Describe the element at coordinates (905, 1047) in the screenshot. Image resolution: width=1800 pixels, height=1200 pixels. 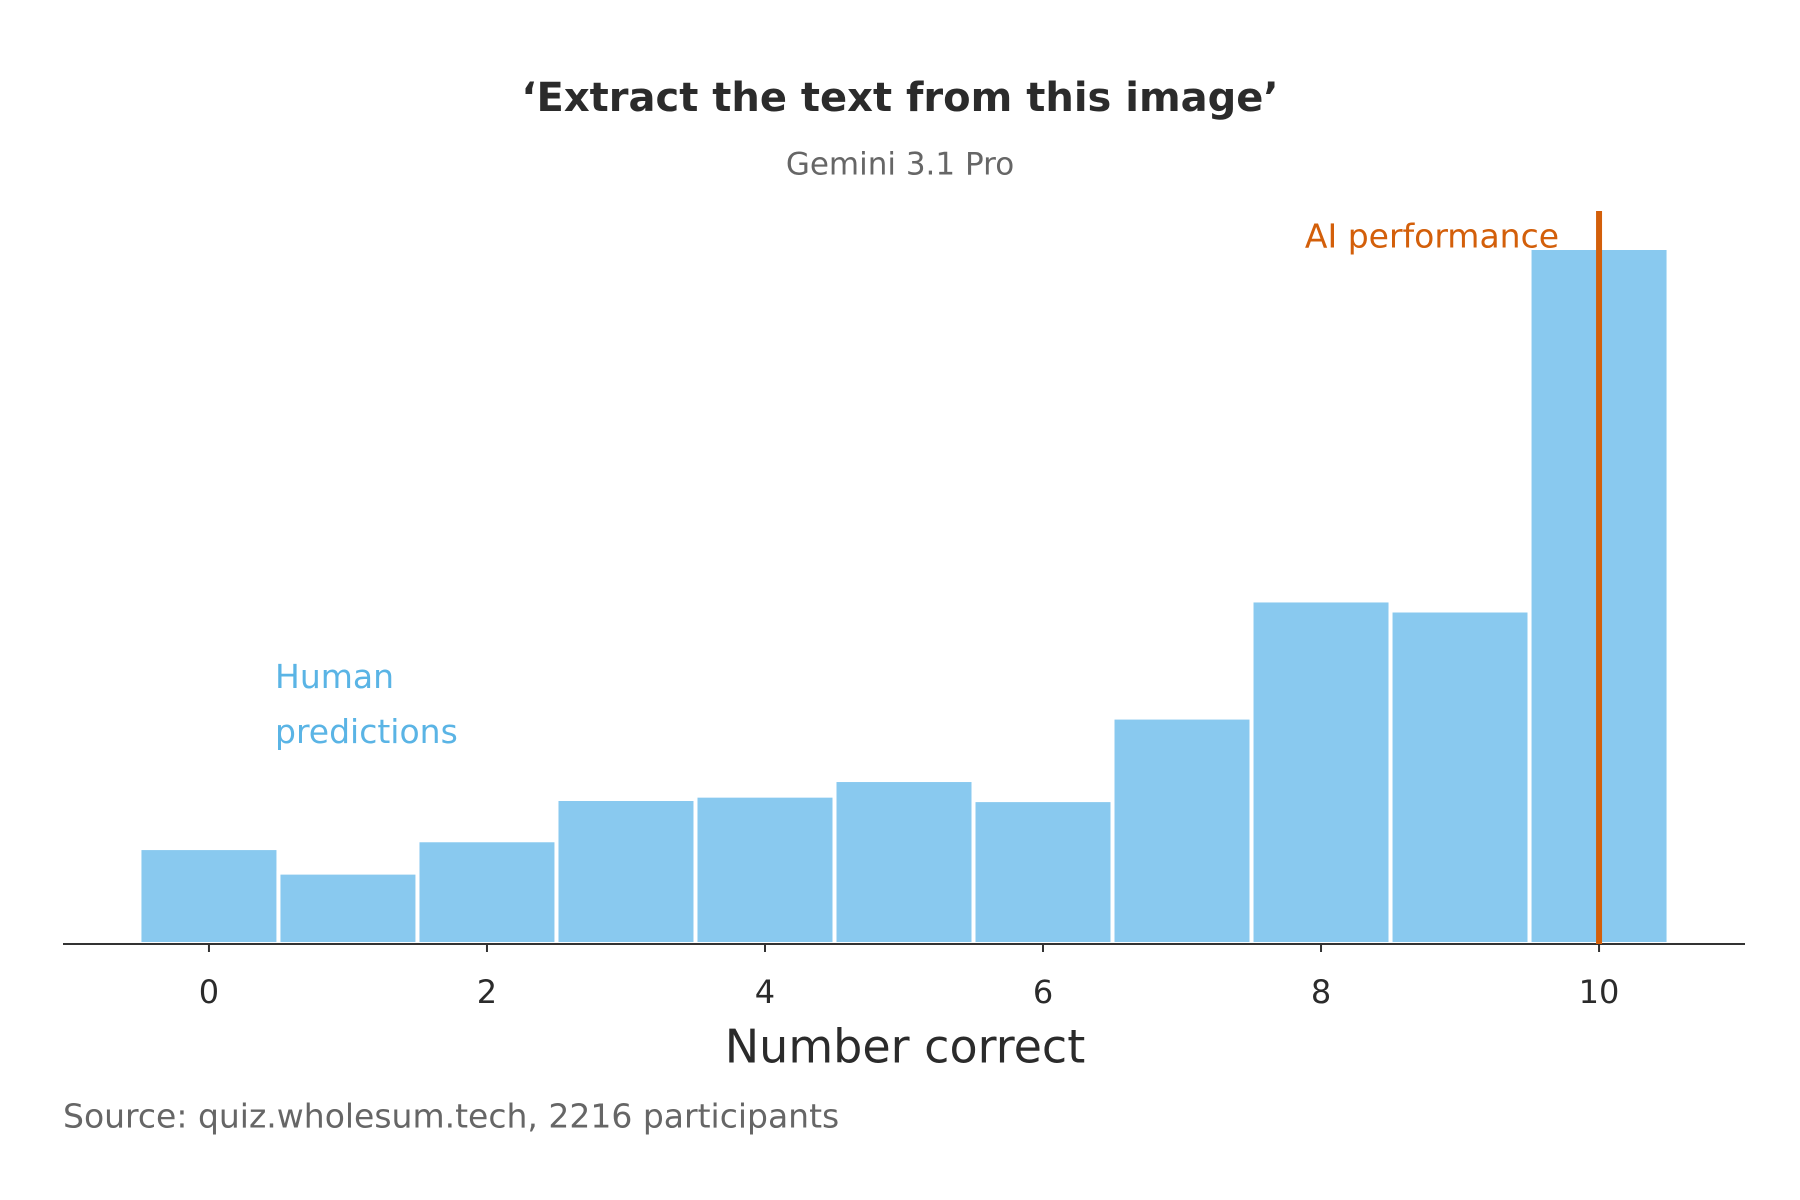
I see `x-axis-label: Number correct` at that location.